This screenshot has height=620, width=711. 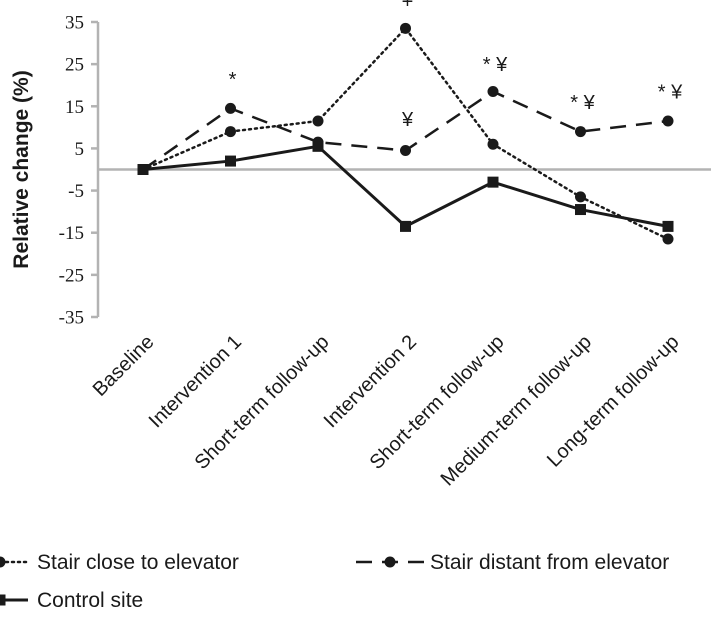 I want to click on legend-label: Stair distant from elevator, so click(x=549, y=562).